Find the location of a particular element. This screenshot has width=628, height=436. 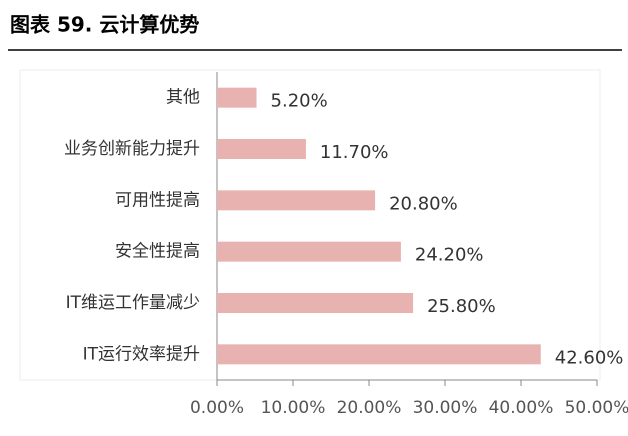

x-tick-label: 10.00% is located at coordinates (293, 408).